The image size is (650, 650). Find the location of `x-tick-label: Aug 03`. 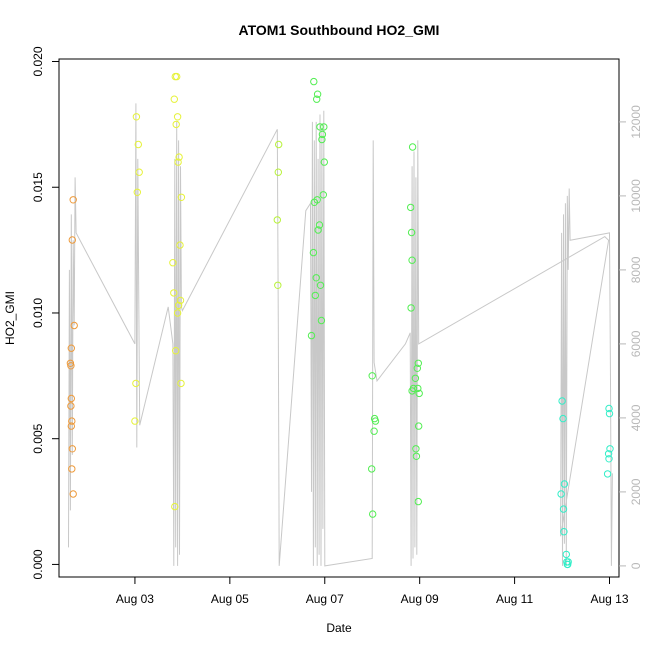

x-tick-label: Aug 03 is located at coordinates (135, 599).